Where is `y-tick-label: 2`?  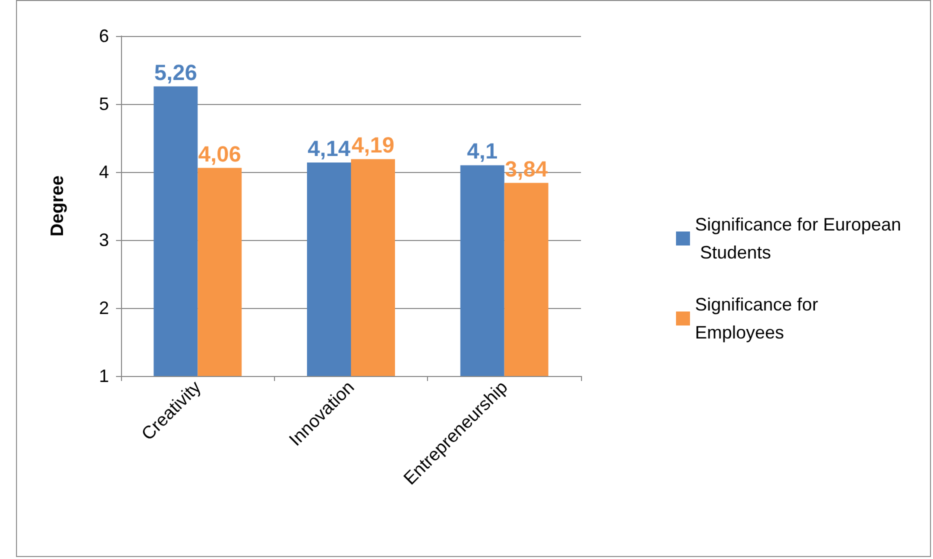
y-tick-label: 2 is located at coordinates (103, 308).